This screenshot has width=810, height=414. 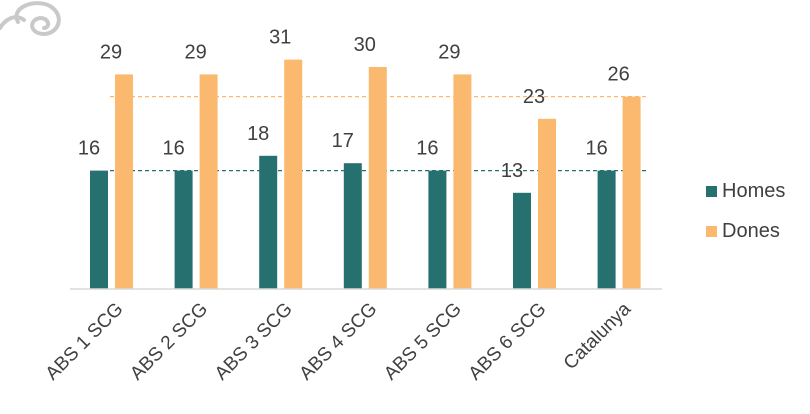 I want to click on x-tick-label-5: ABS 5 SCG, so click(x=423, y=342).